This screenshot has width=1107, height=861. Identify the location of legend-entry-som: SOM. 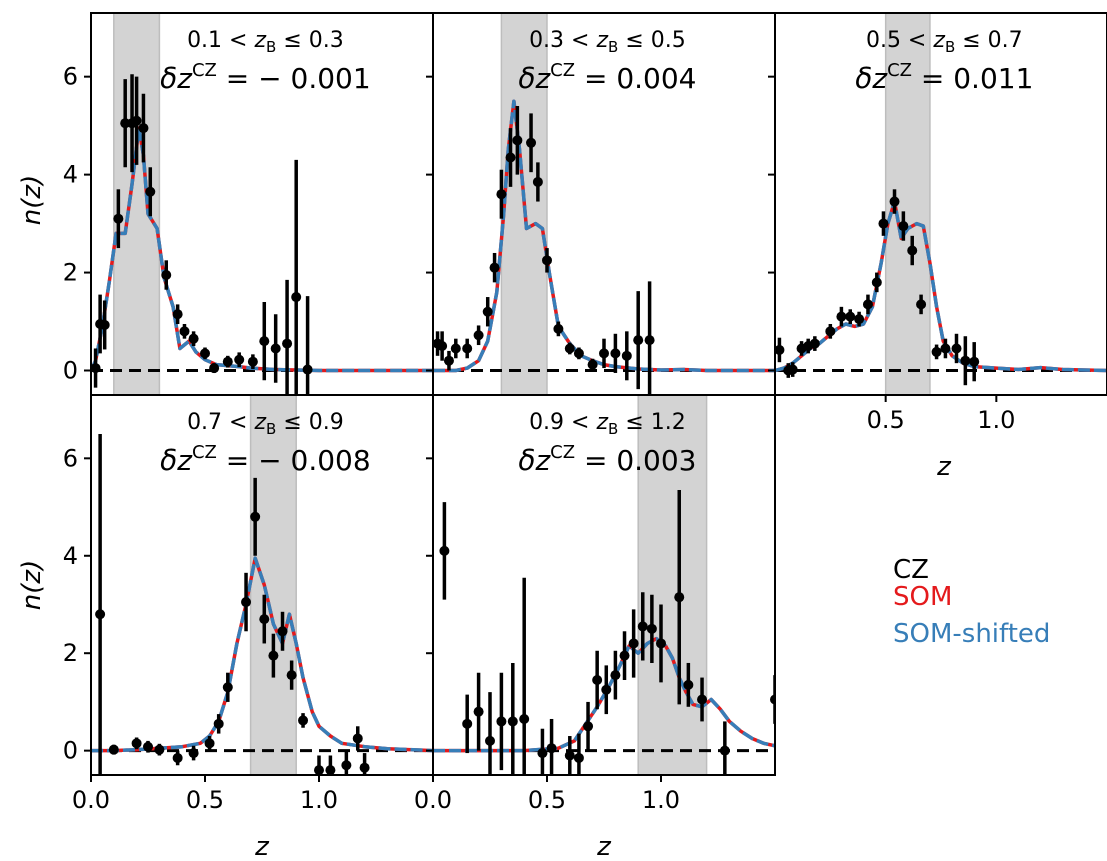
(922, 597).